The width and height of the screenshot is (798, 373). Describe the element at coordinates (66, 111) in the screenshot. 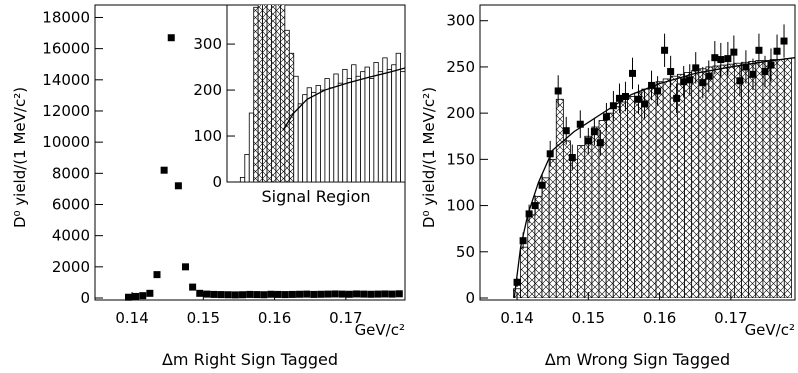

I see `y-tick-label: 12000` at that location.